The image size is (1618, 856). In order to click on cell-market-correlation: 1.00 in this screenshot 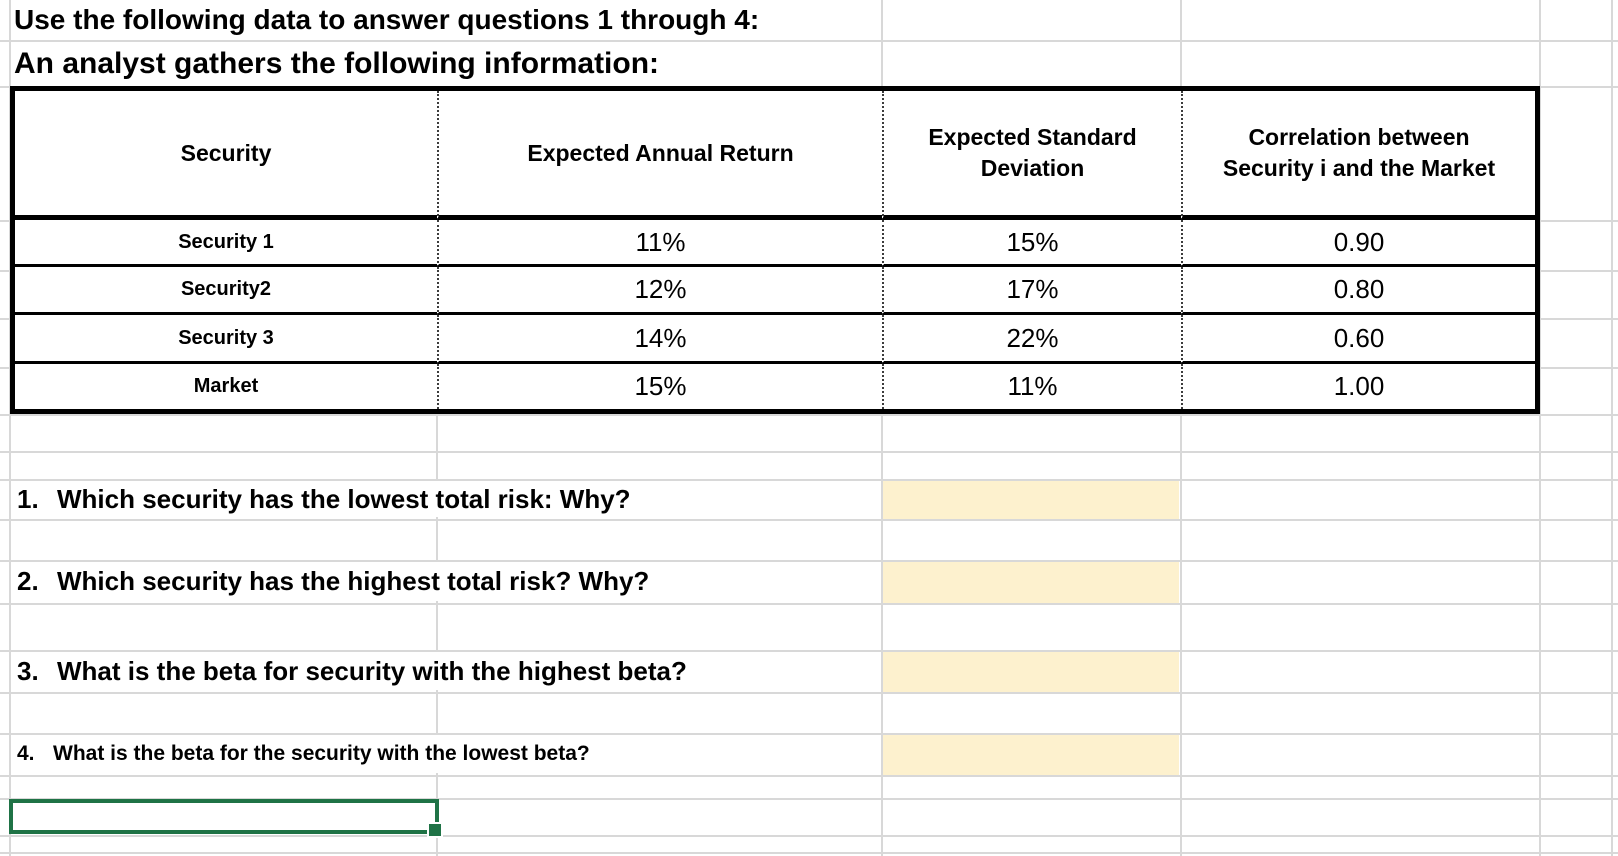, I will do `click(1358, 386)`.